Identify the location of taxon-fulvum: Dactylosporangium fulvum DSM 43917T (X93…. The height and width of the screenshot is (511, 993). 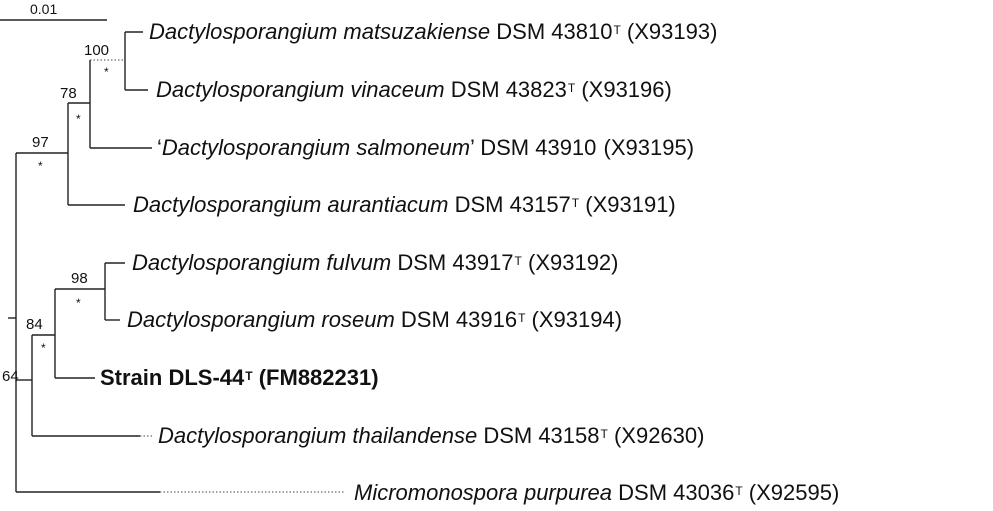
(375, 262).